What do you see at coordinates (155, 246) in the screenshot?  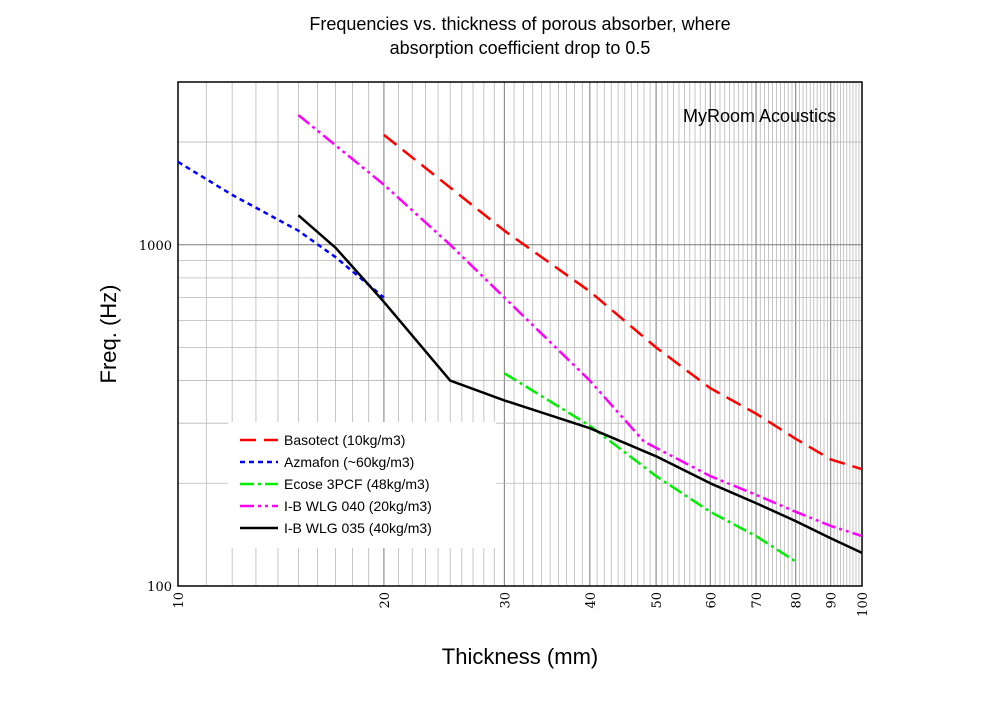 I see `y-tick-label: 1000` at bounding box center [155, 246].